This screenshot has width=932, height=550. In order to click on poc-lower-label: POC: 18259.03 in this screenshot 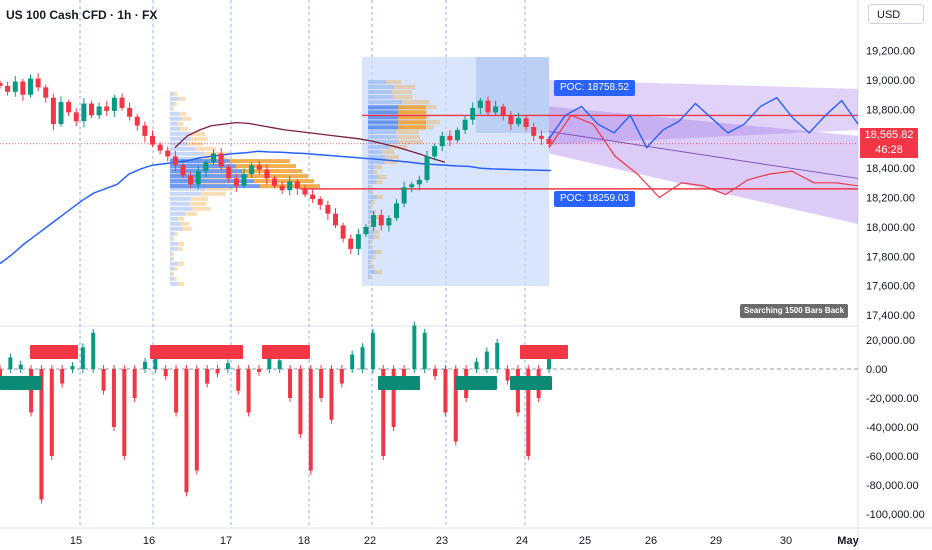, I will do `click(594, 199)`.